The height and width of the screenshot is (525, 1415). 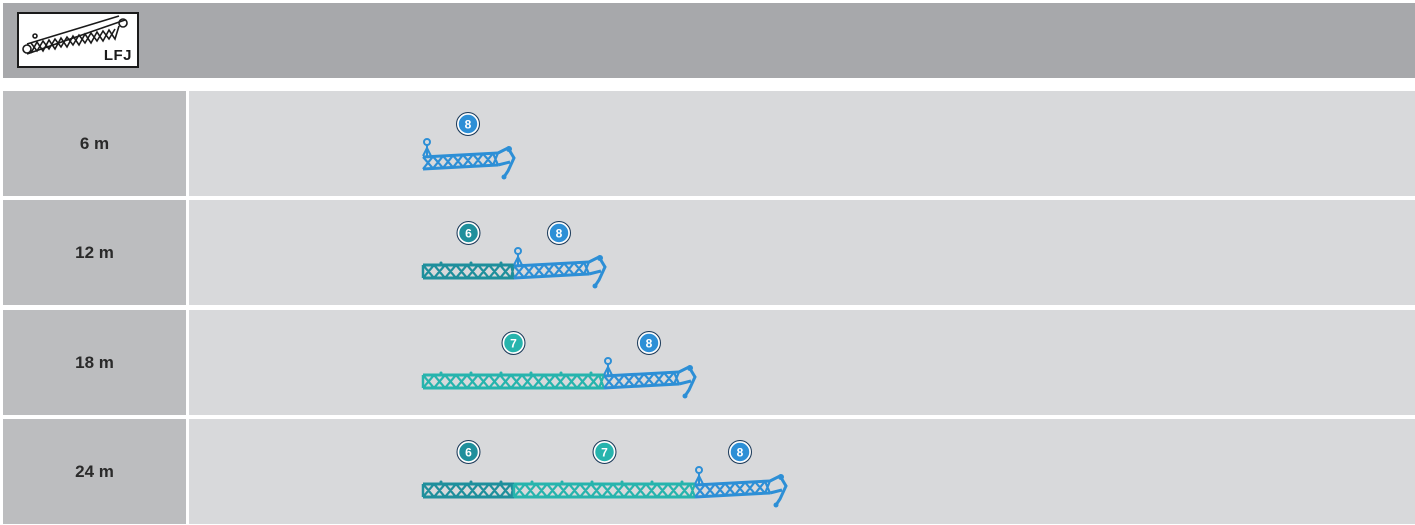 I want to click on jib-logo-icon, so click(x=75, y=35).